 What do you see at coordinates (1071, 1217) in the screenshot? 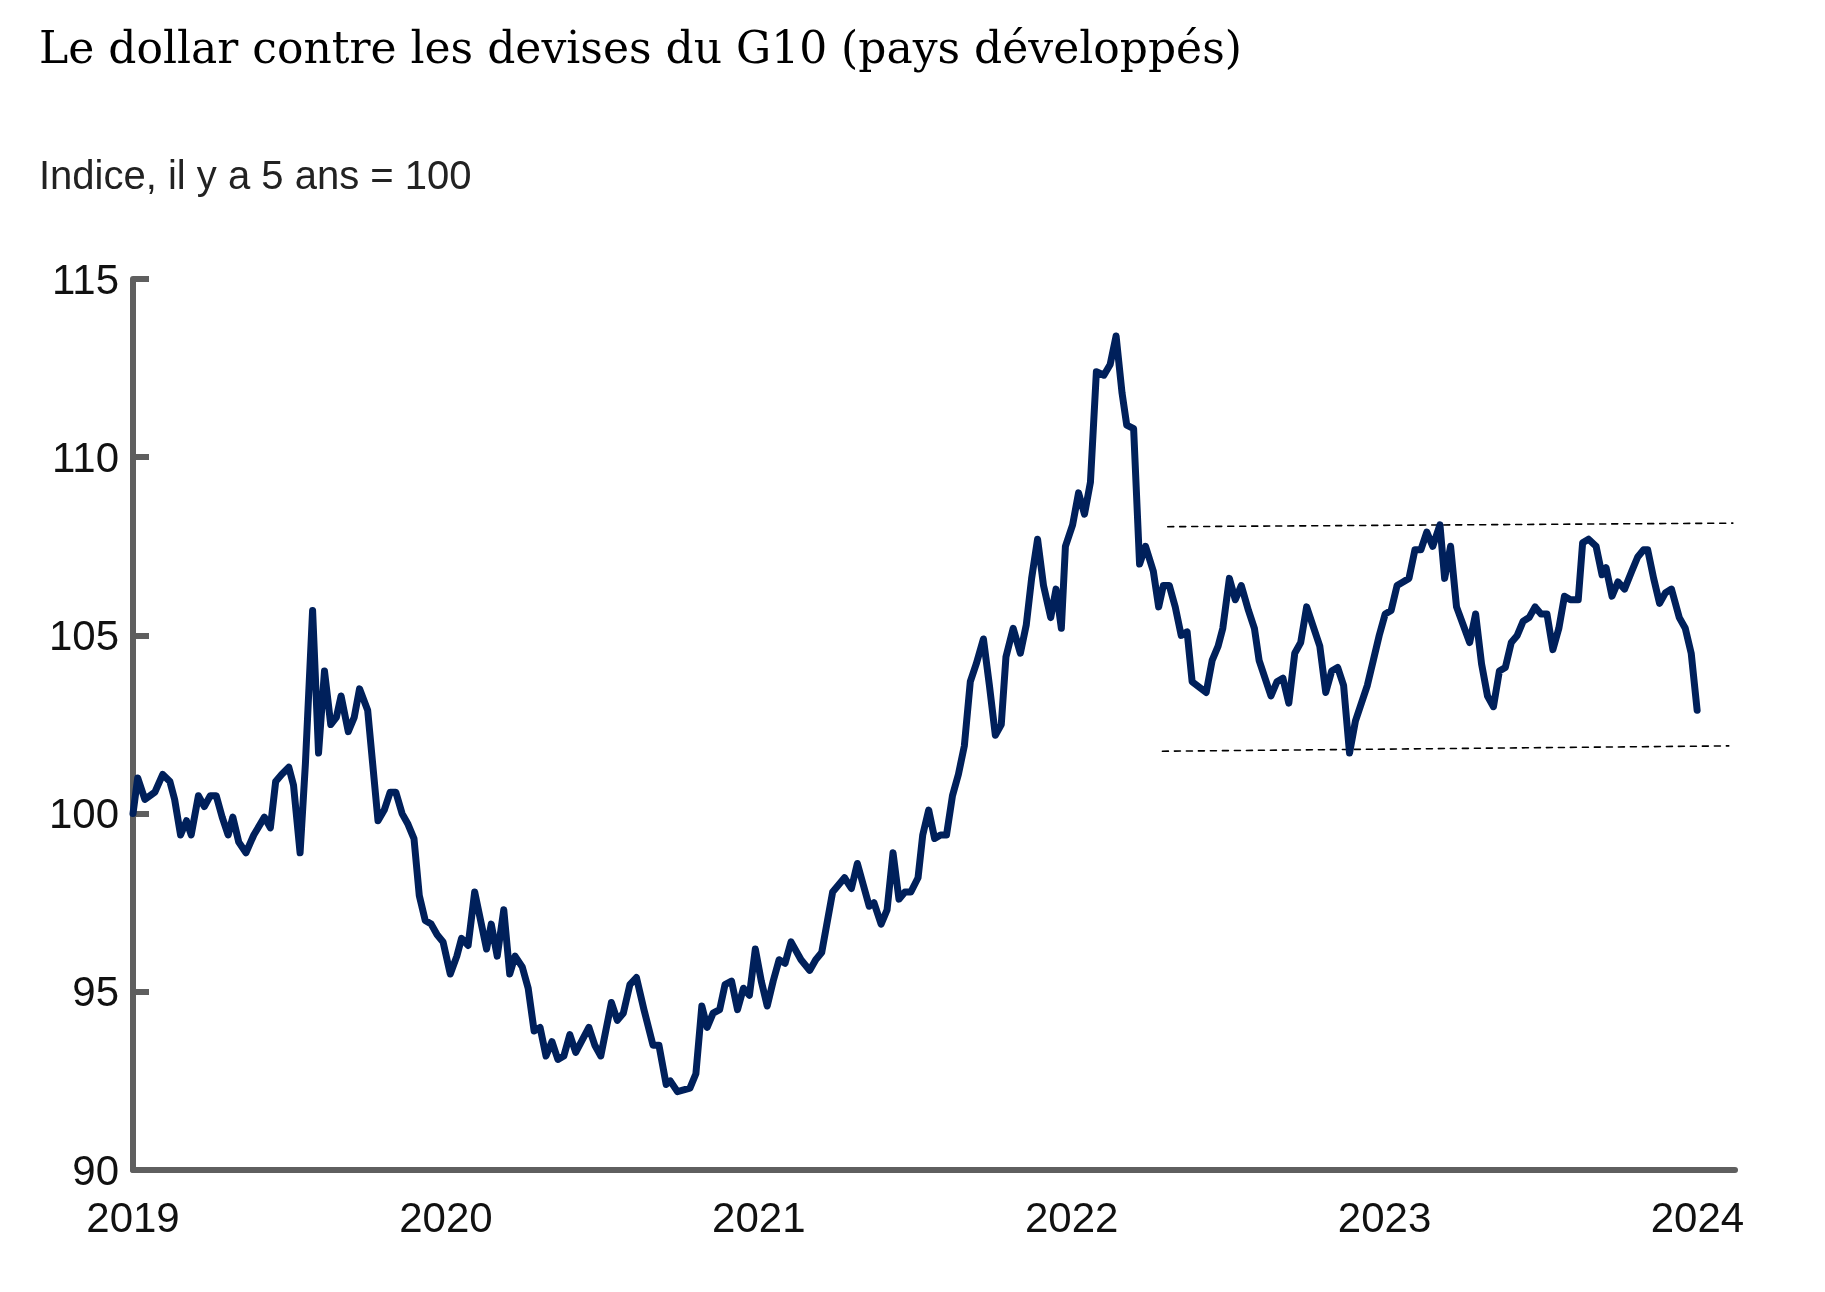
I see `x-tick-label: 2022` at bounding box center [1071, 1217].